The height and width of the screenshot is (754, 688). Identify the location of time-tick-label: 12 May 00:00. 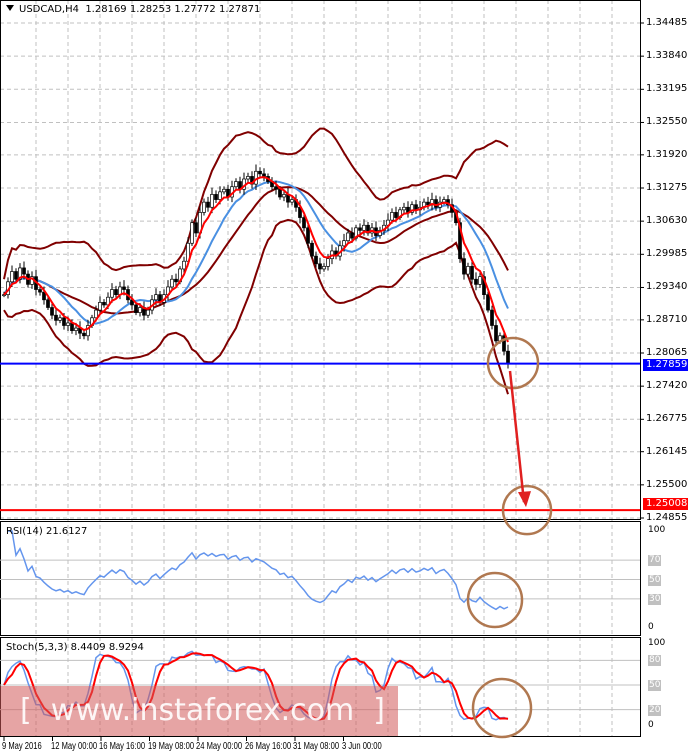
(73, 746).